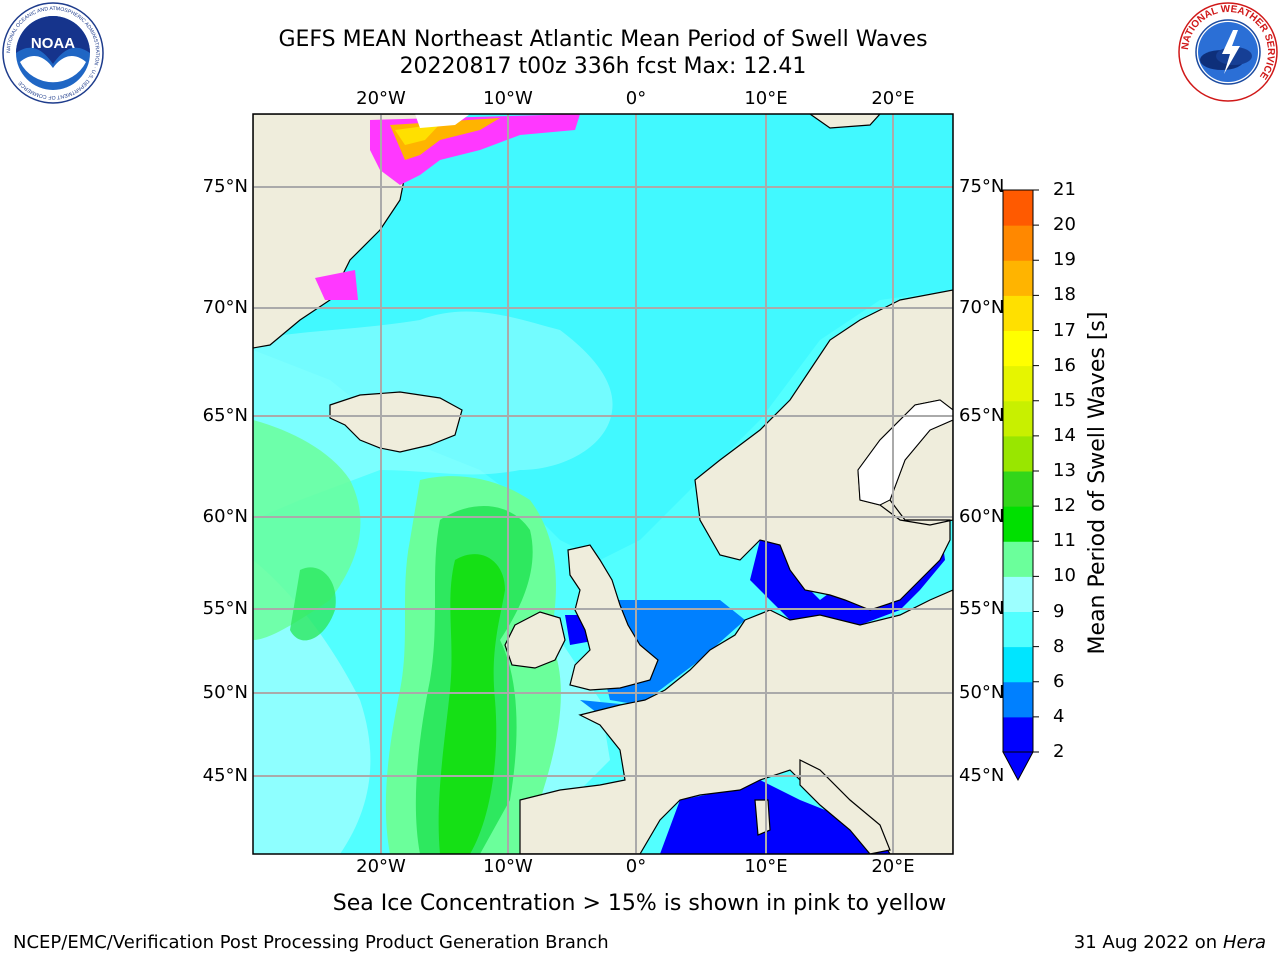  Describe the element at coordinates (1064, 400) in the screenshot. I see `colorbar-tick-15: 15` at that location.